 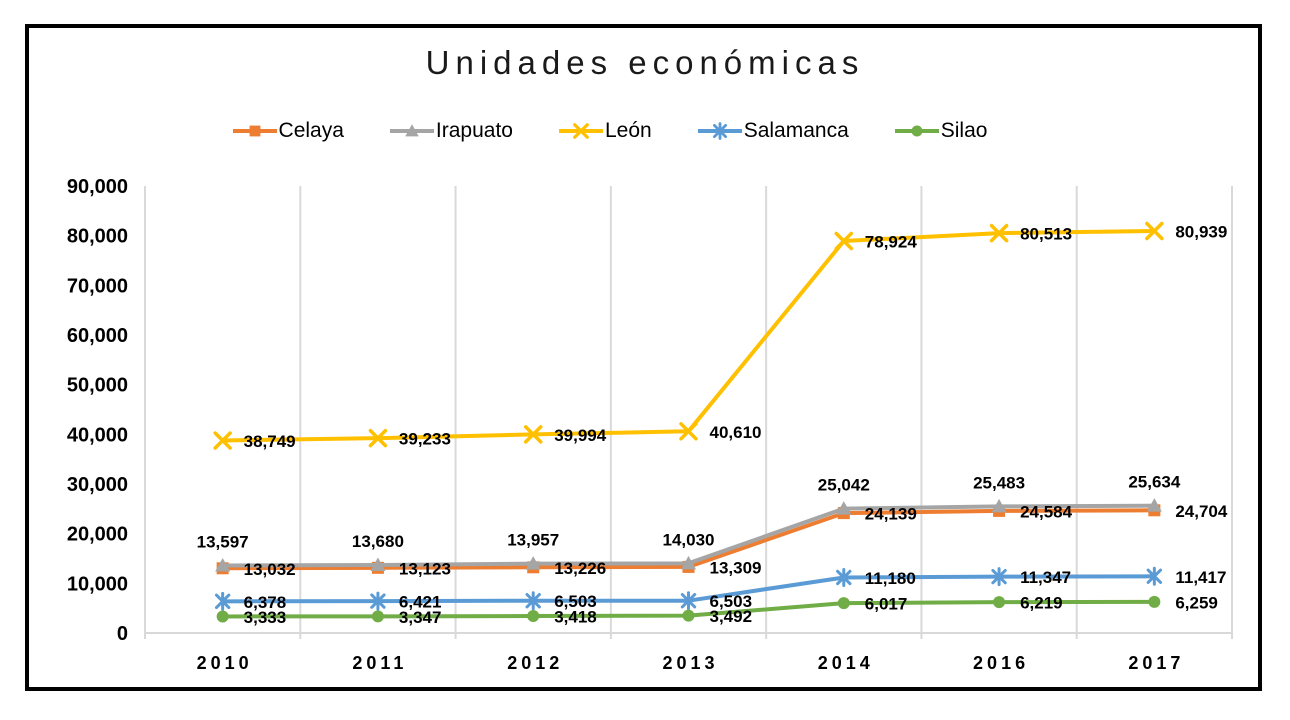 I want to click on data-point-label: 6,219, so click(x=1041, y=603).